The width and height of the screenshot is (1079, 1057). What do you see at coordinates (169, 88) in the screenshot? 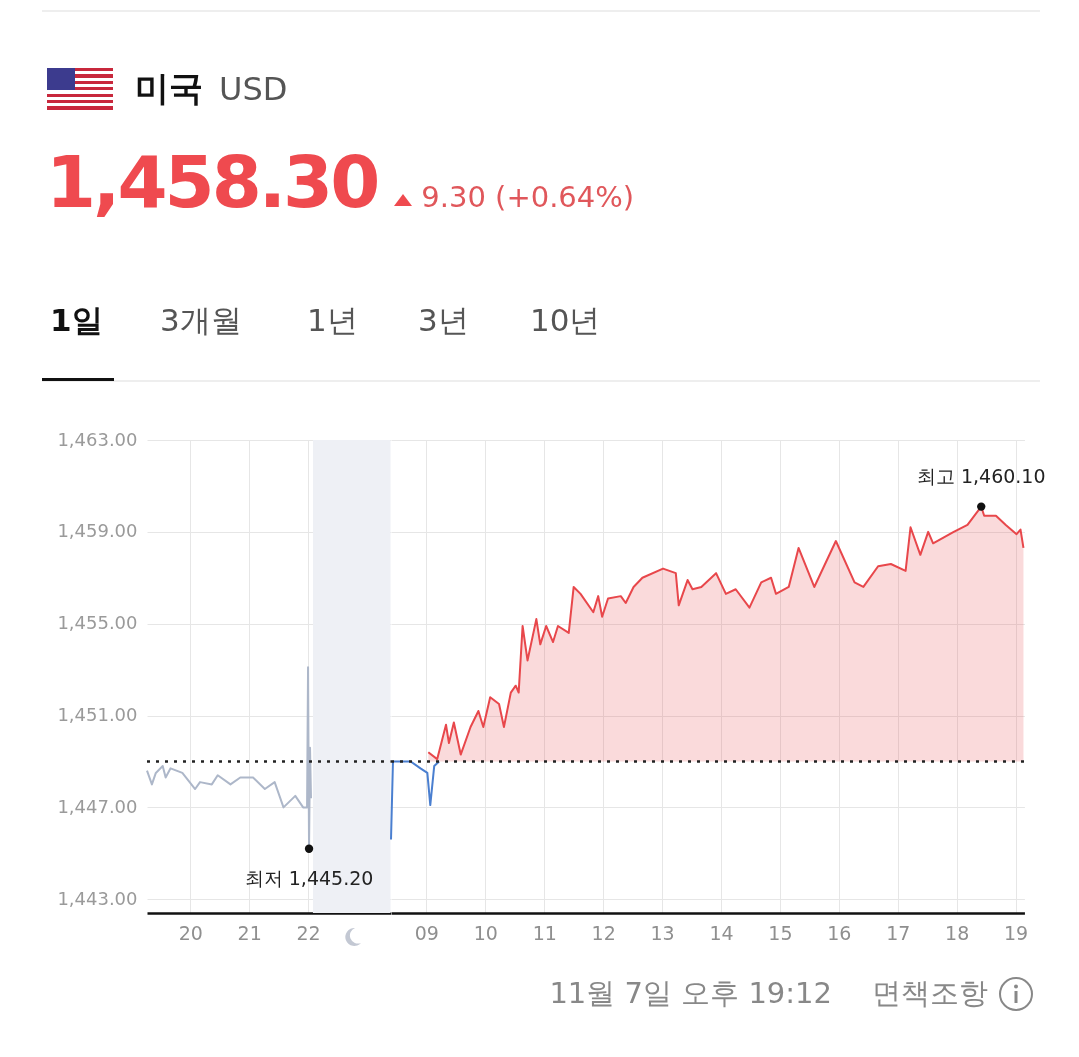
I see `chart-title: 미국` at bounding box center [169, 88].